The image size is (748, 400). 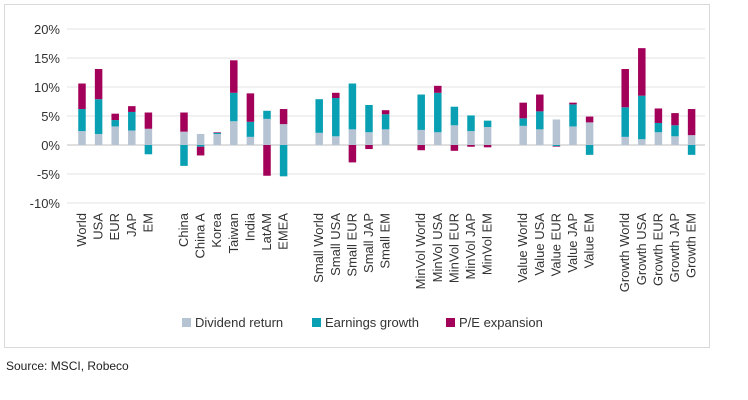 I want to click on y-tick-label: 0%, so click(x=50, y=145).